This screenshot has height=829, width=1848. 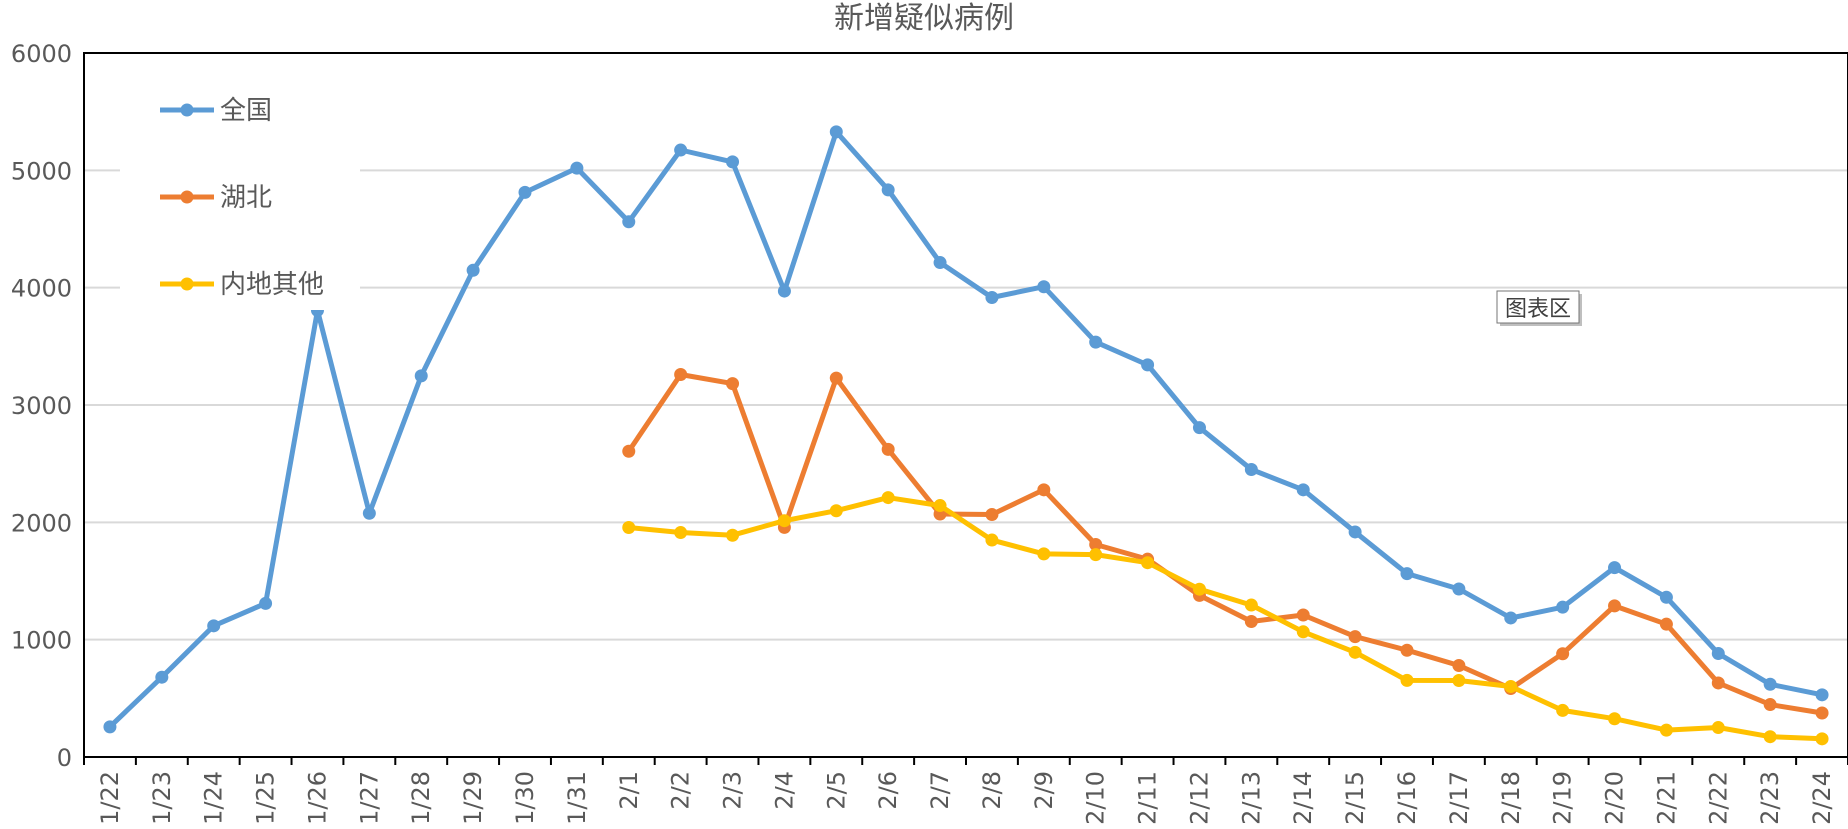 I want to click on legend-item: 湖北, so click(x=216, y=198).